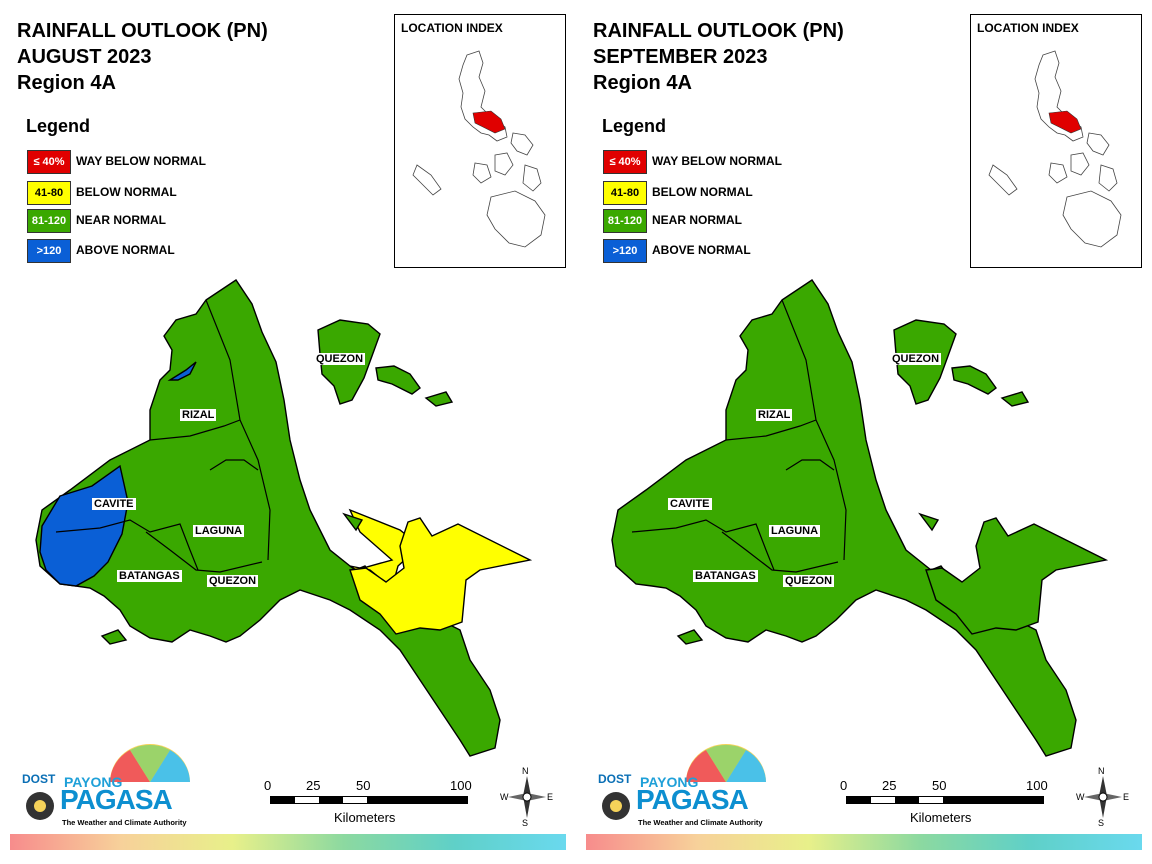 This screenshot has height=864, width=1152. Describe the element at coordinates (441, 576) in the screenshot. I see `region-below-normal` at that location.